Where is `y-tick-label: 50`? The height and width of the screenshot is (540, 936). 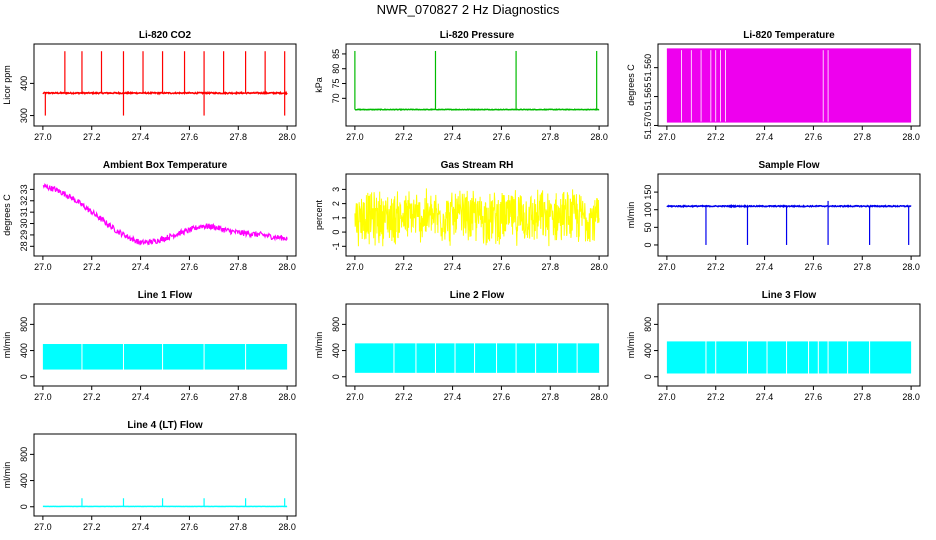 y-tick-label: 50 is located at coordinates (648, 227).